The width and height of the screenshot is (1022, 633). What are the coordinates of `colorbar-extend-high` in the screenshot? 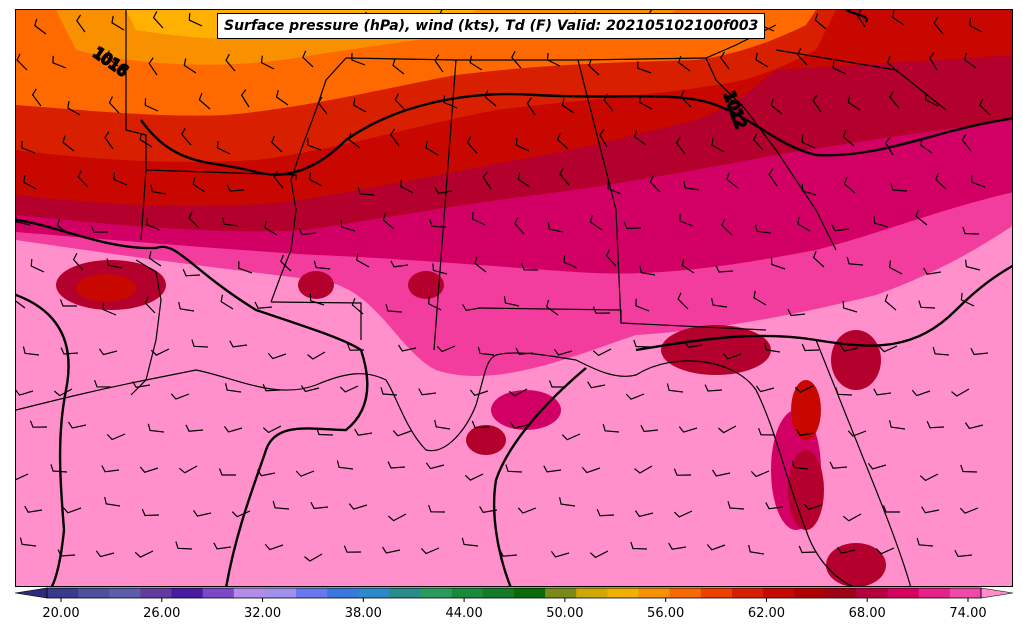 It's located at (997, 593).